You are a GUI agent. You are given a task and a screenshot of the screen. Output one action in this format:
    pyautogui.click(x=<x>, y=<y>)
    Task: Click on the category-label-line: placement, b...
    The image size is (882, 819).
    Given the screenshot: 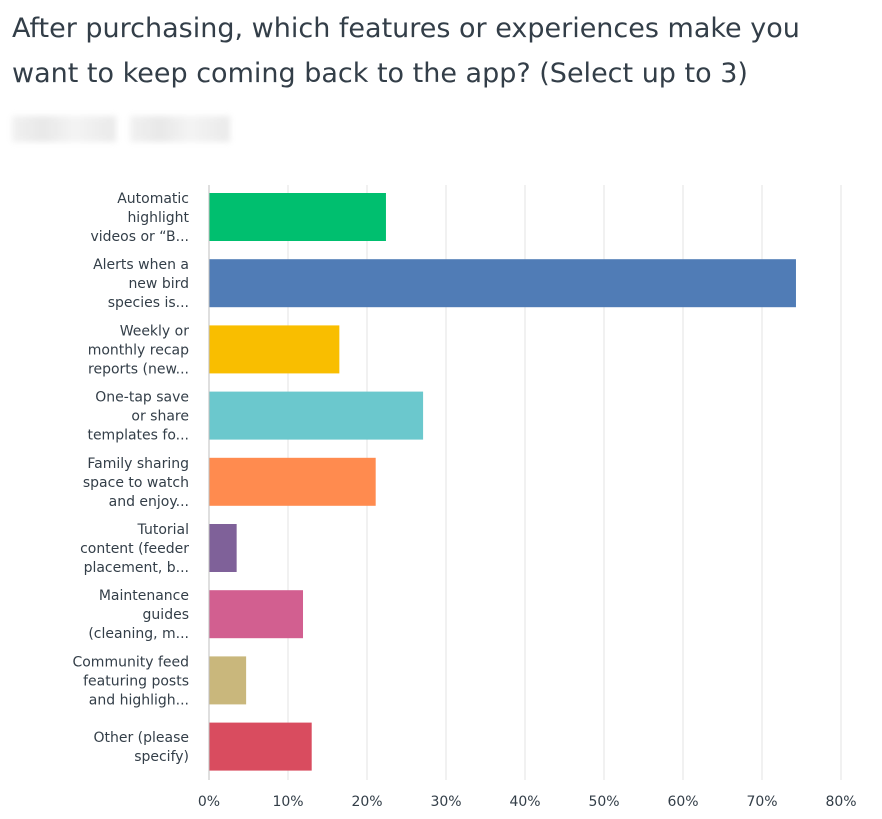 What is the action you would take?
    pyautogui.click(x=136, y=568)
    